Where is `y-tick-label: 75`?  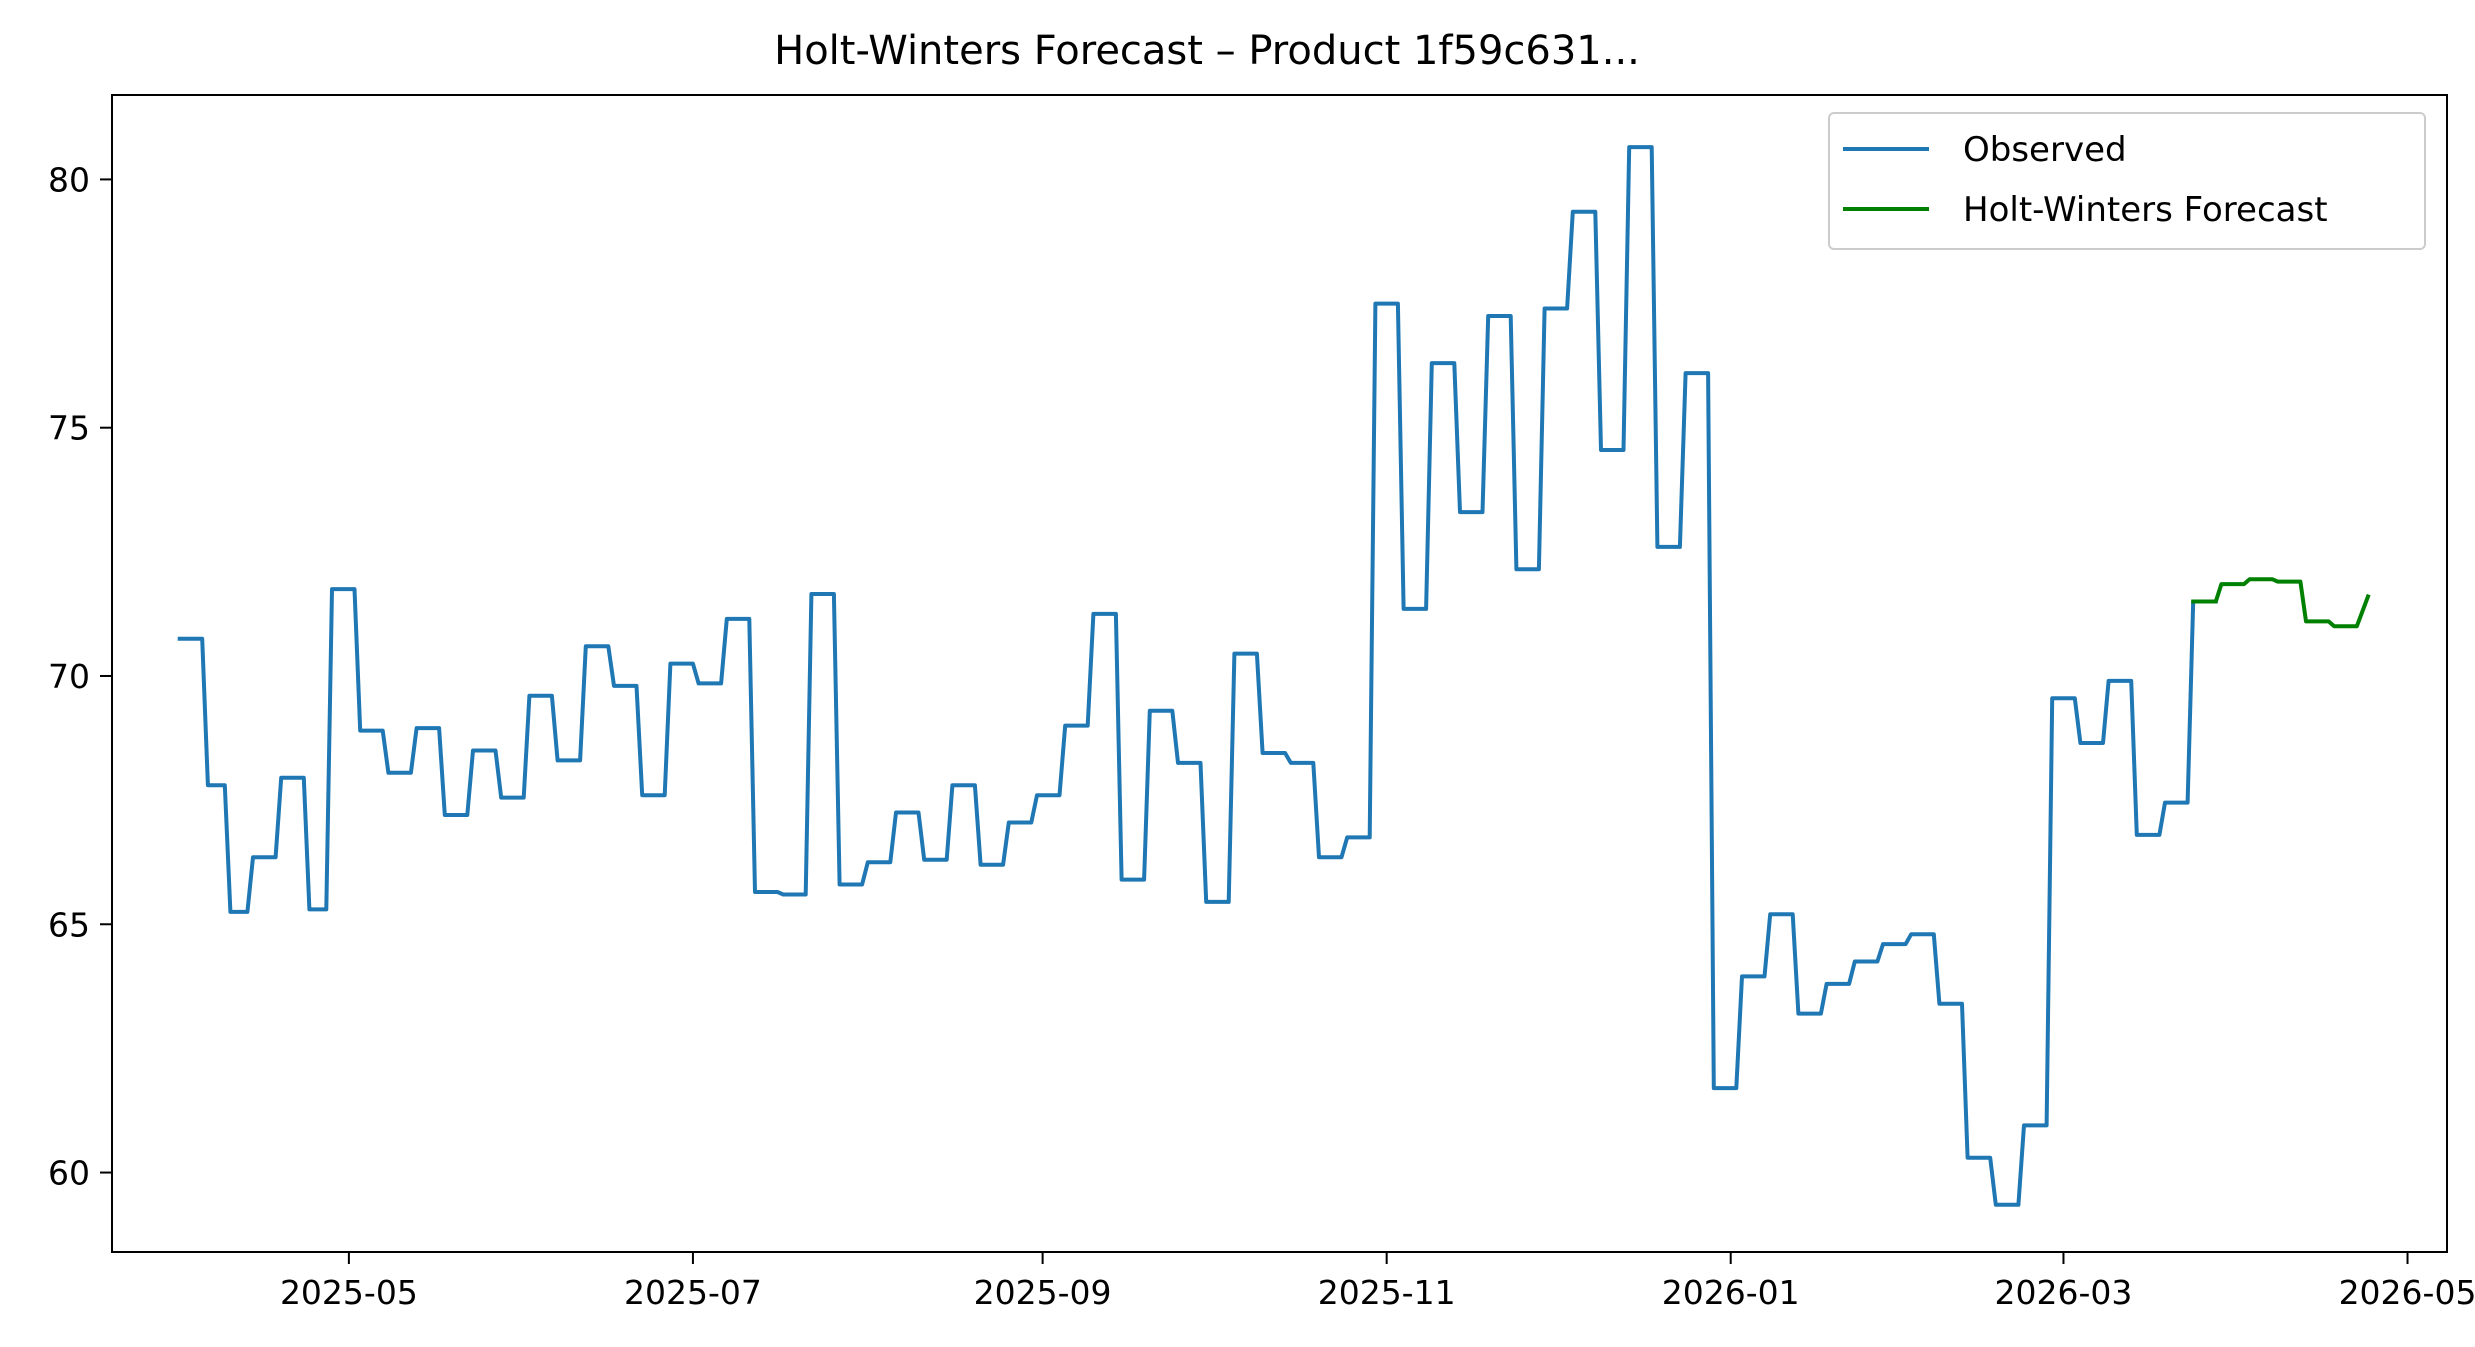 y-tick-label: 75 is located at coordinates (69, 428).